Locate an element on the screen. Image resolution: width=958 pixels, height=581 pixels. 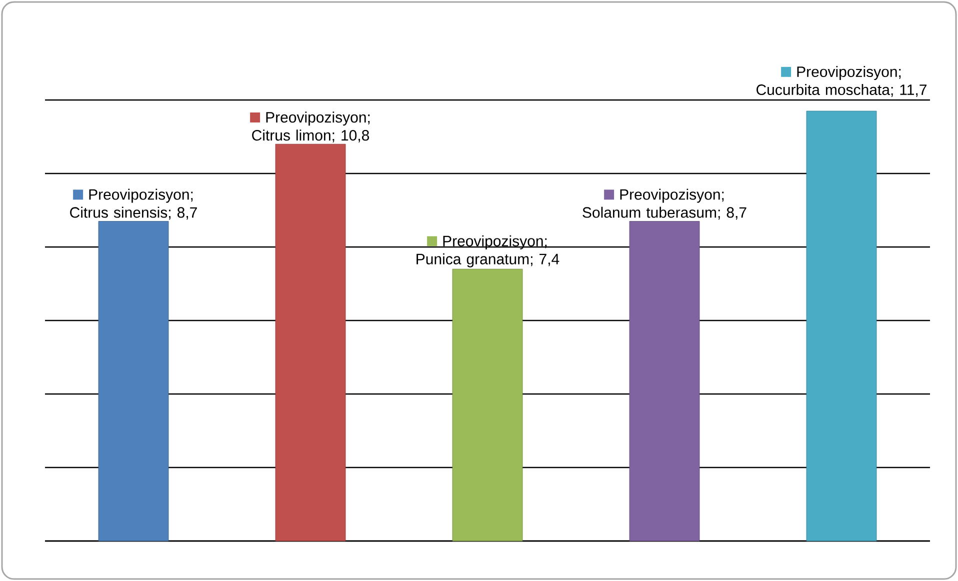
data-label: Preovipozisyon; Cucurbita moschata; 11,7 is located at coordinates (841, 81).